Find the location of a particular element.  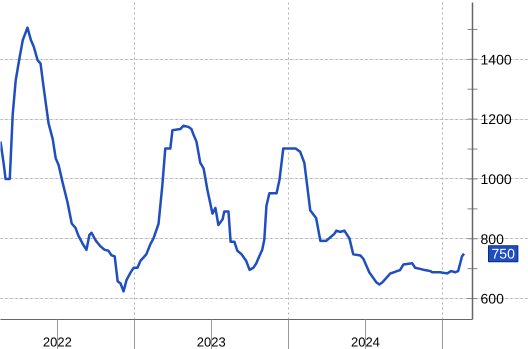

y-tick-label: 1200 is located at coordinates (496, 119).